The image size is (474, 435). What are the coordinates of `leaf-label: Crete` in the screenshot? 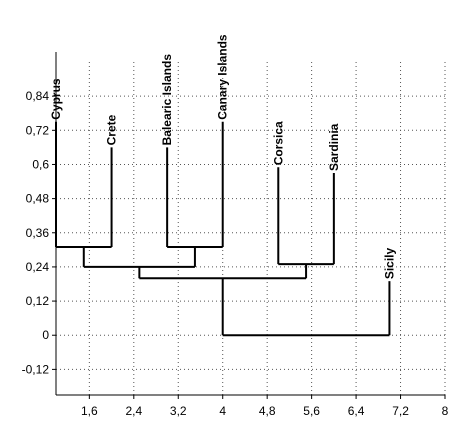 It's located at (112, 129).